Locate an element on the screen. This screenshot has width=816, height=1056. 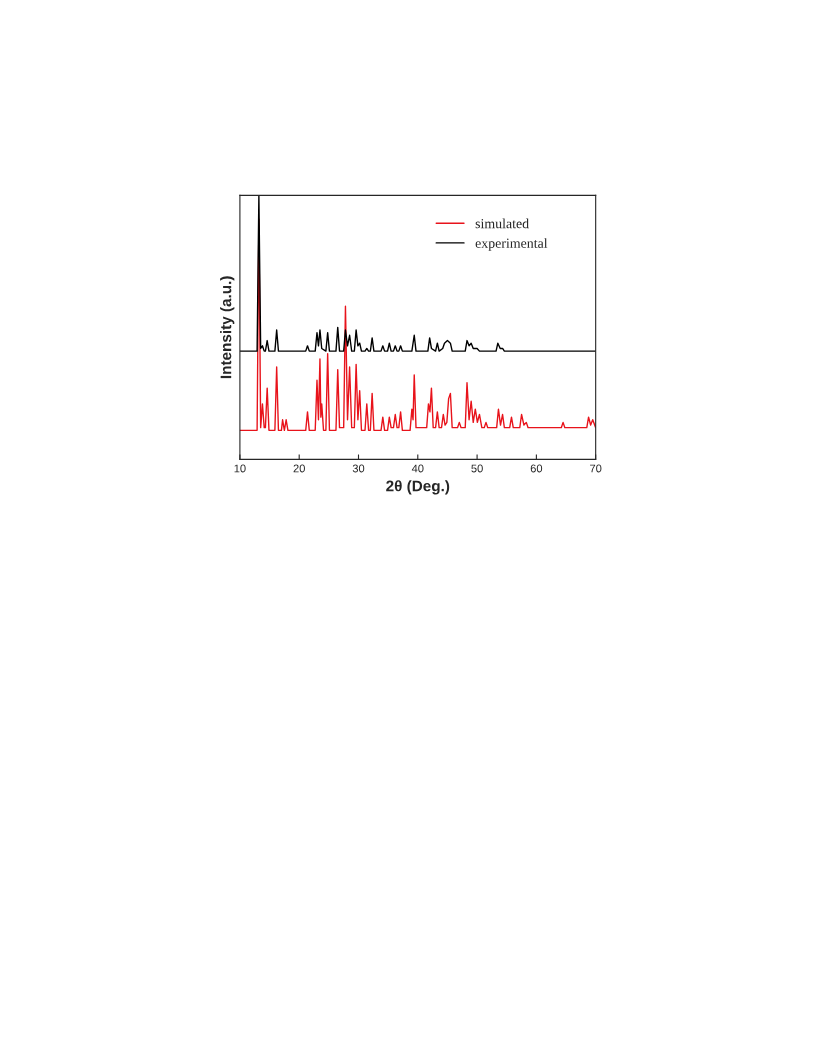
legend-label: simulated is located at coordinates (502, 223).